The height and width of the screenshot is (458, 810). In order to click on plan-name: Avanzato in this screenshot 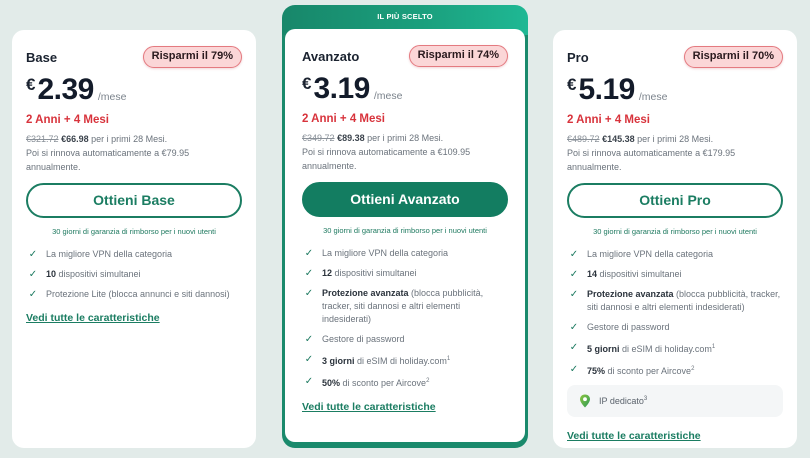, I will do `click(331, 56)`.